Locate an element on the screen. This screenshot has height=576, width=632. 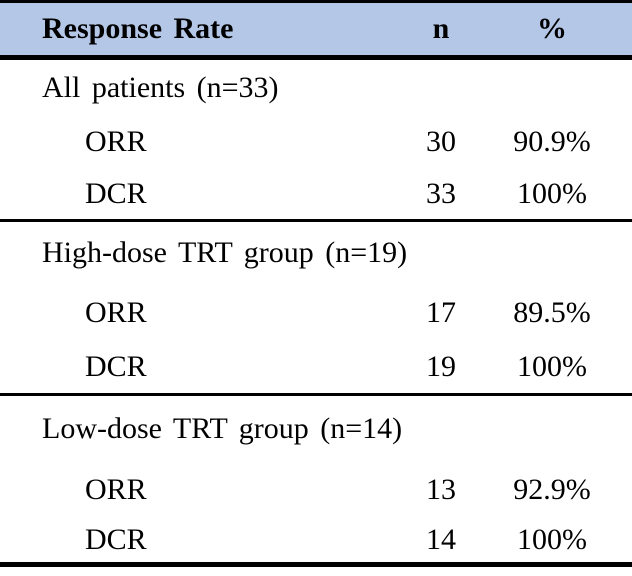
table-row: DCR 19 100% is located at coordinates (316, 367).